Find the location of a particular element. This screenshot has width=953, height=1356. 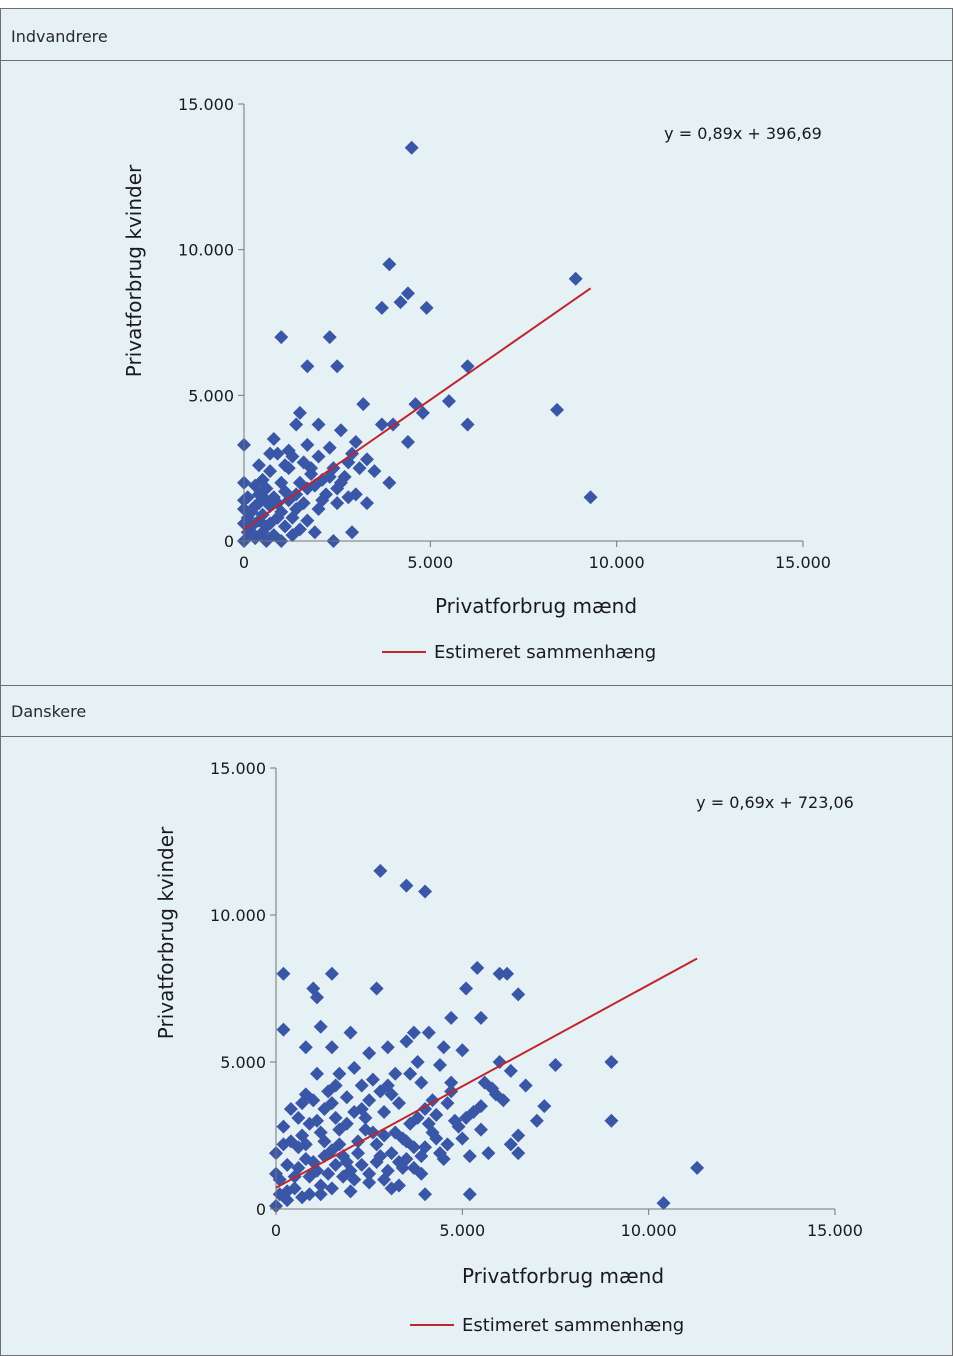

y-axis-title: Privatforbrug kvinder is located at coordinates (134, 270).